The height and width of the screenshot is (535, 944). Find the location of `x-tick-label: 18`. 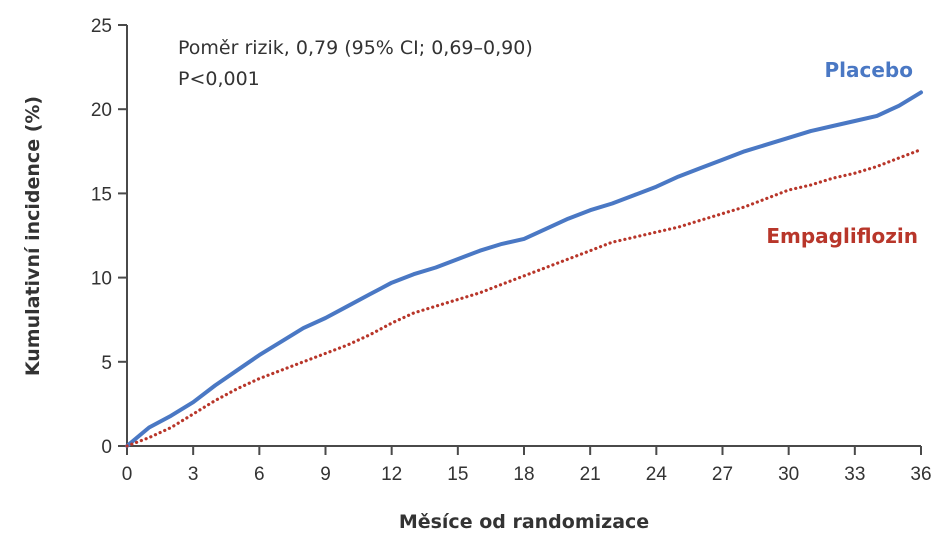

x-tick-label: 18 is located at coordinates (523, 474).